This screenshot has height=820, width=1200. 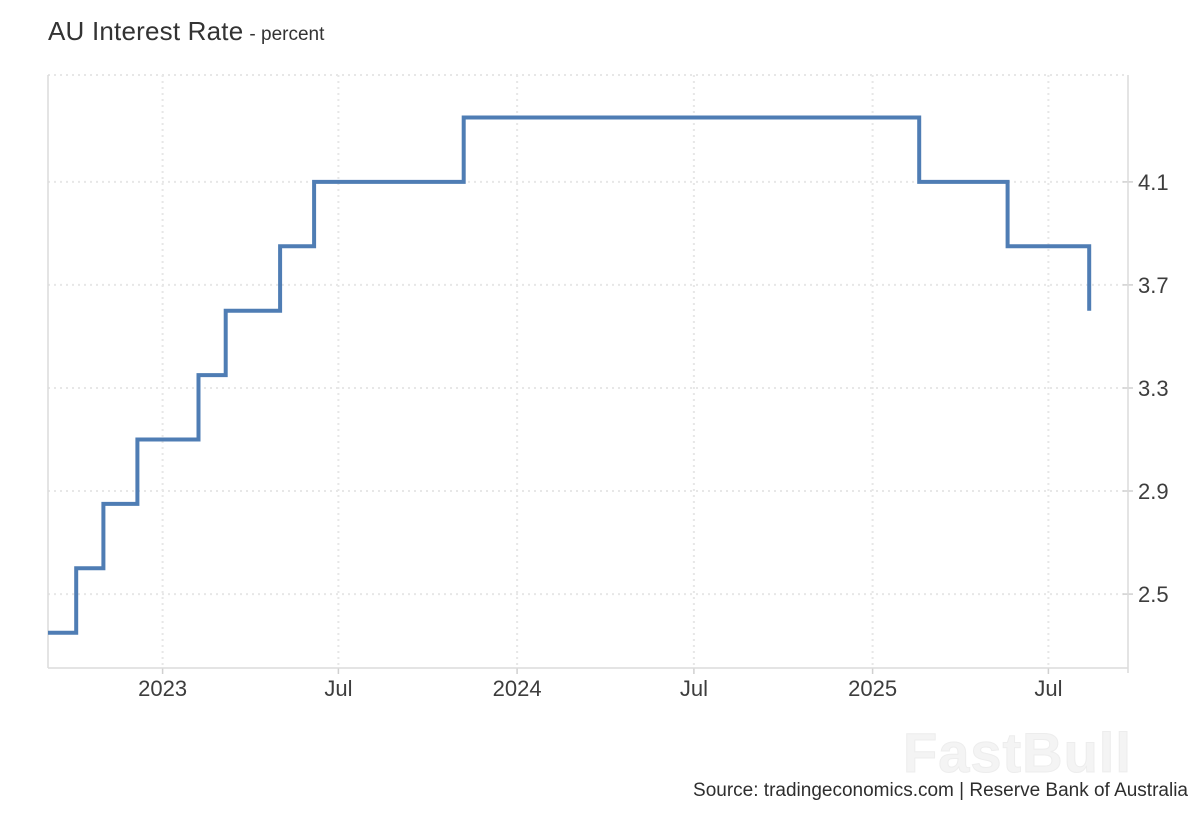 What do you see at coordinates (1153, 491) in the screenshot?
I see `y-tick-label: 2.9` at bounding box center [1153, 491].